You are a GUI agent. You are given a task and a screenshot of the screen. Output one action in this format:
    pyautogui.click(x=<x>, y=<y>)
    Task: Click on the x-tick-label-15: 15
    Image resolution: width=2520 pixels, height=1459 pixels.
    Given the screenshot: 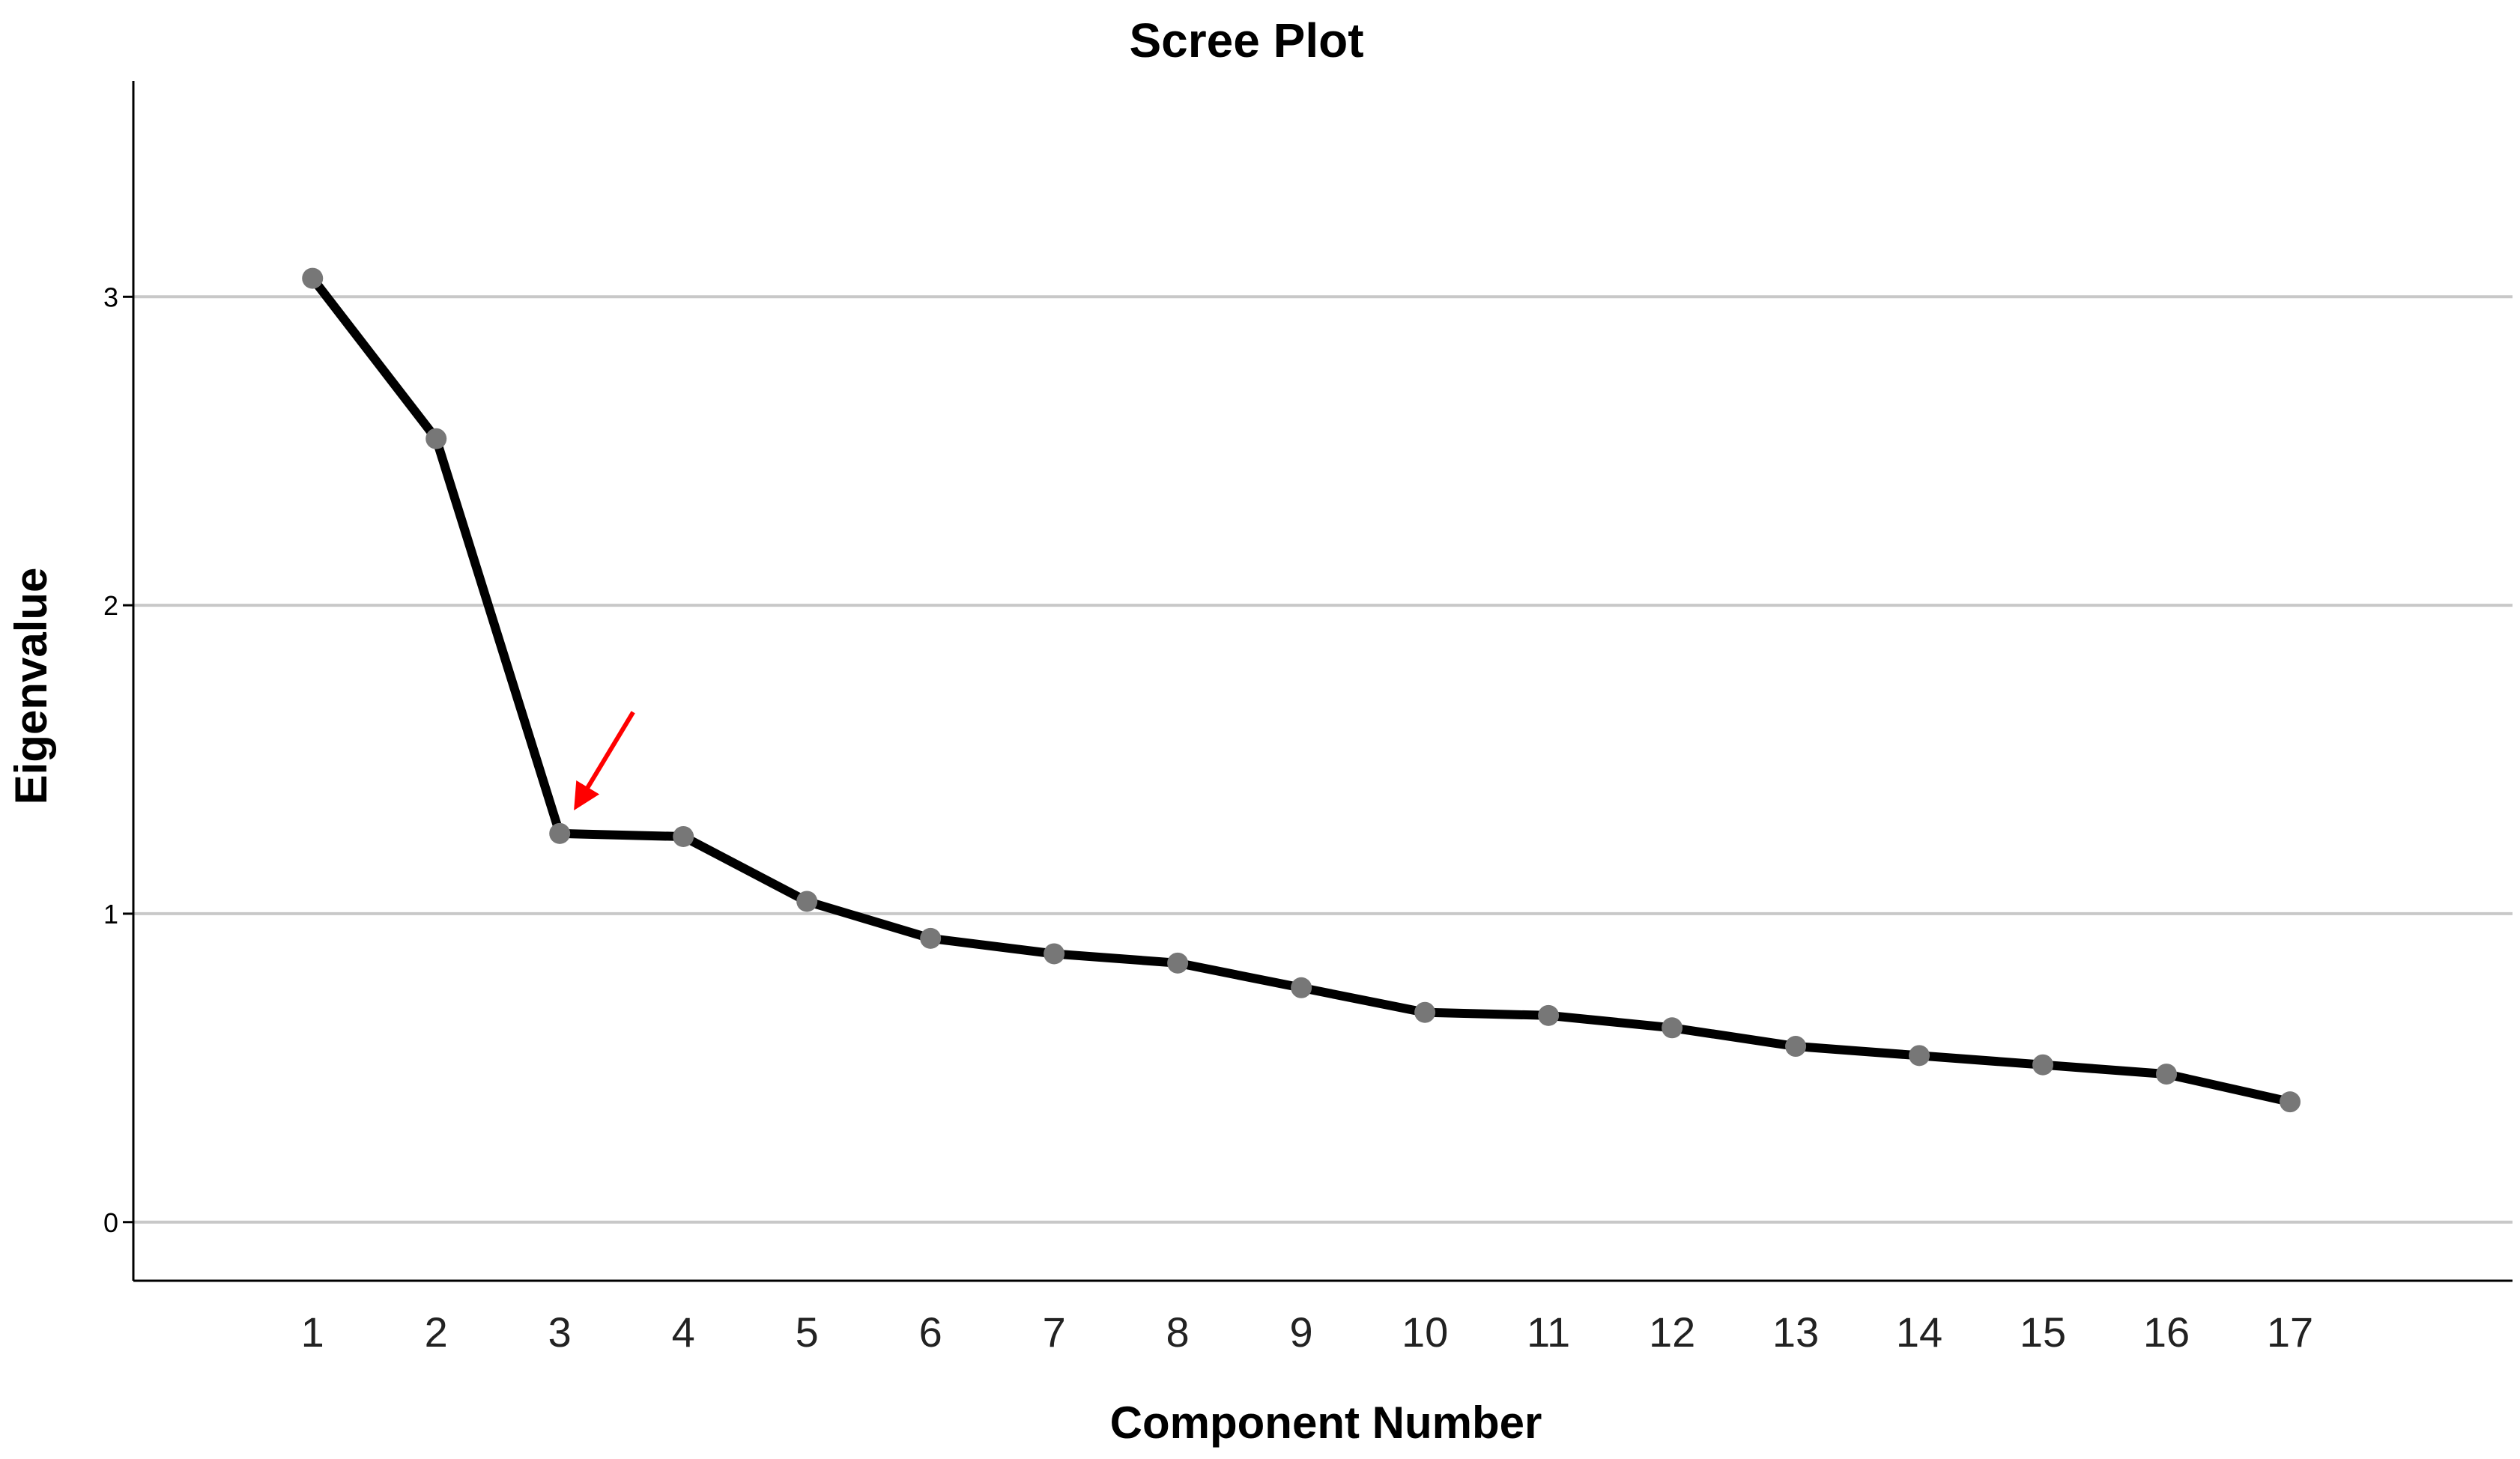 What is the action you would take?
    pyautogui.click(x=2043, y=1332)
    